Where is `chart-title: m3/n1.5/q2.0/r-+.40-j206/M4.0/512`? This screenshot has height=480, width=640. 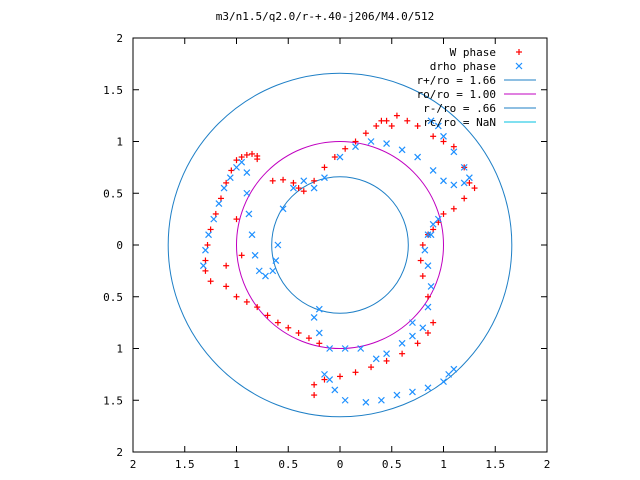 chart-title: m3/n1.5/q2.0/r-+.40-j206/M4.0/512 is located at coordinates (325, 16).